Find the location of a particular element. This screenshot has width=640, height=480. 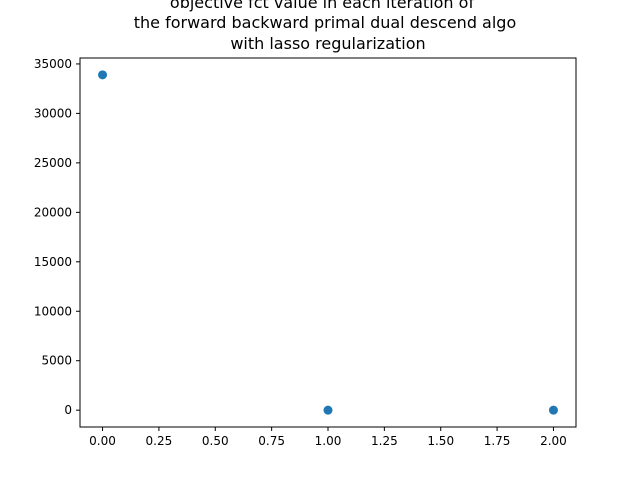

y-tick-label: 35000 is located at coordinates (53, 64).